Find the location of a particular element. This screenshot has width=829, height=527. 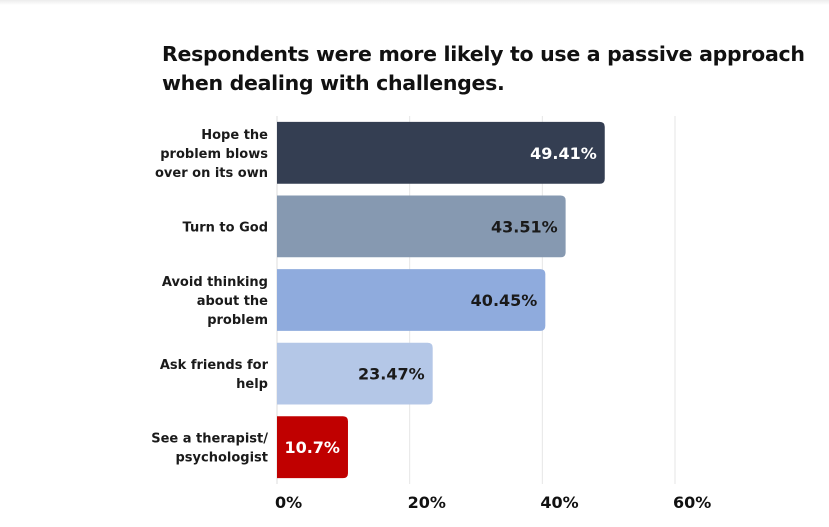

category-label-4-line-1: Ask friends for is located at coordinates (214, 365).